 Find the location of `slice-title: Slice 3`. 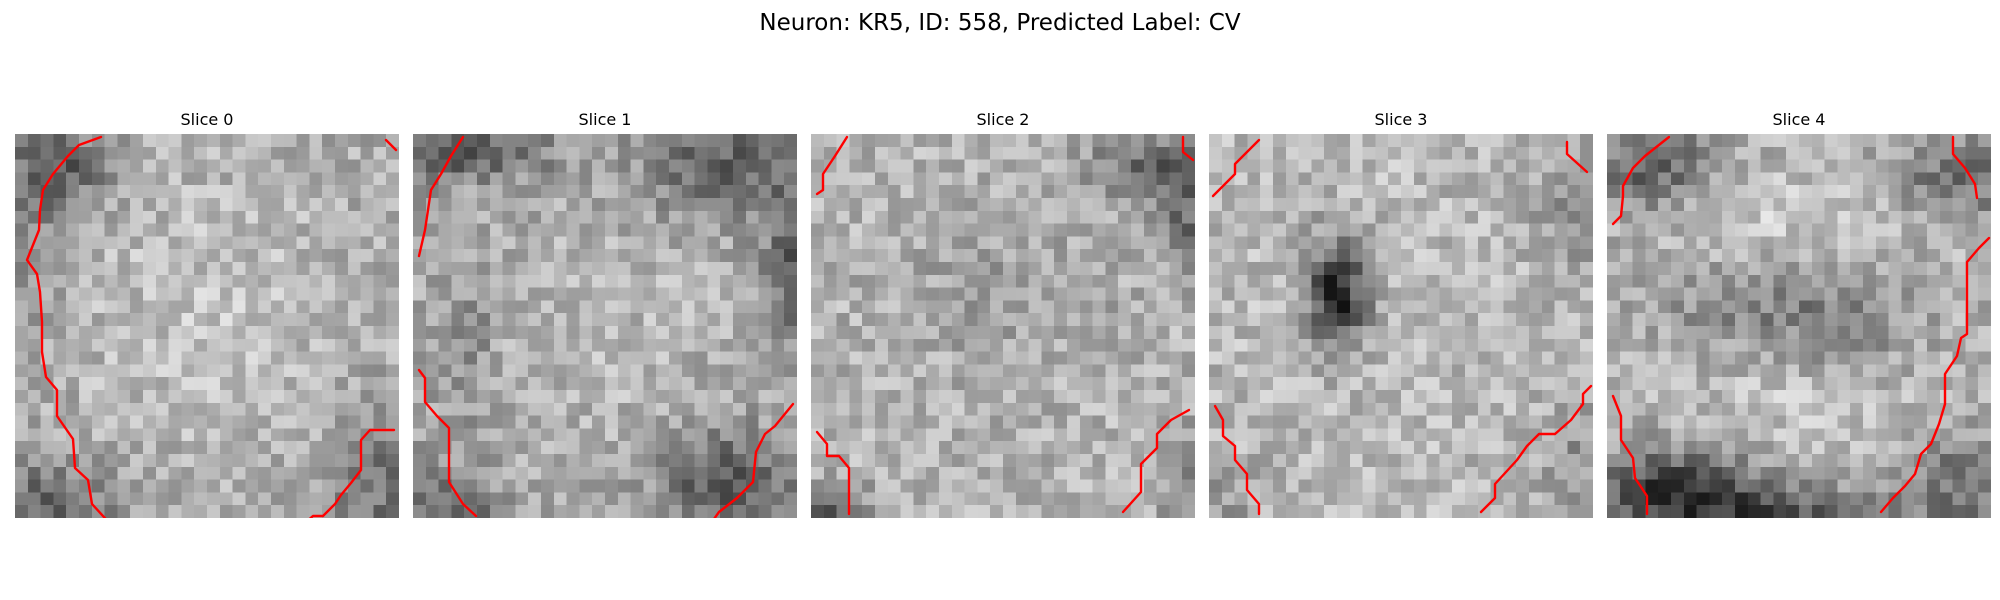

slice-title: Slice 3 is located at coordinates (1401, 120).